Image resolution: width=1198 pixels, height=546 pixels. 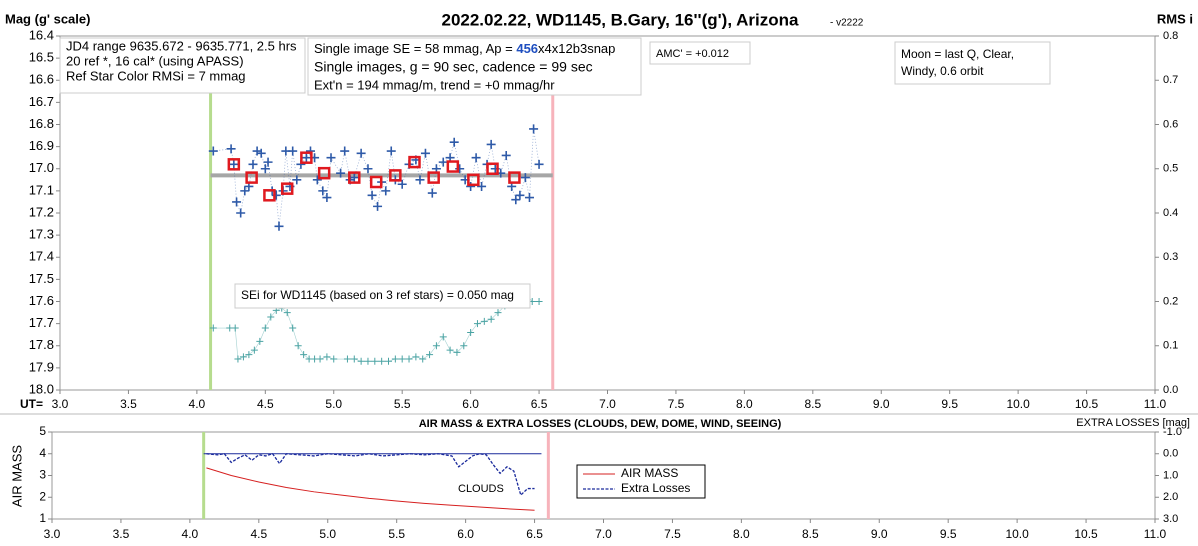 I want to click on y2-axis-label: EXTRA LOSSES [mag], so click(x=1133, y=423).